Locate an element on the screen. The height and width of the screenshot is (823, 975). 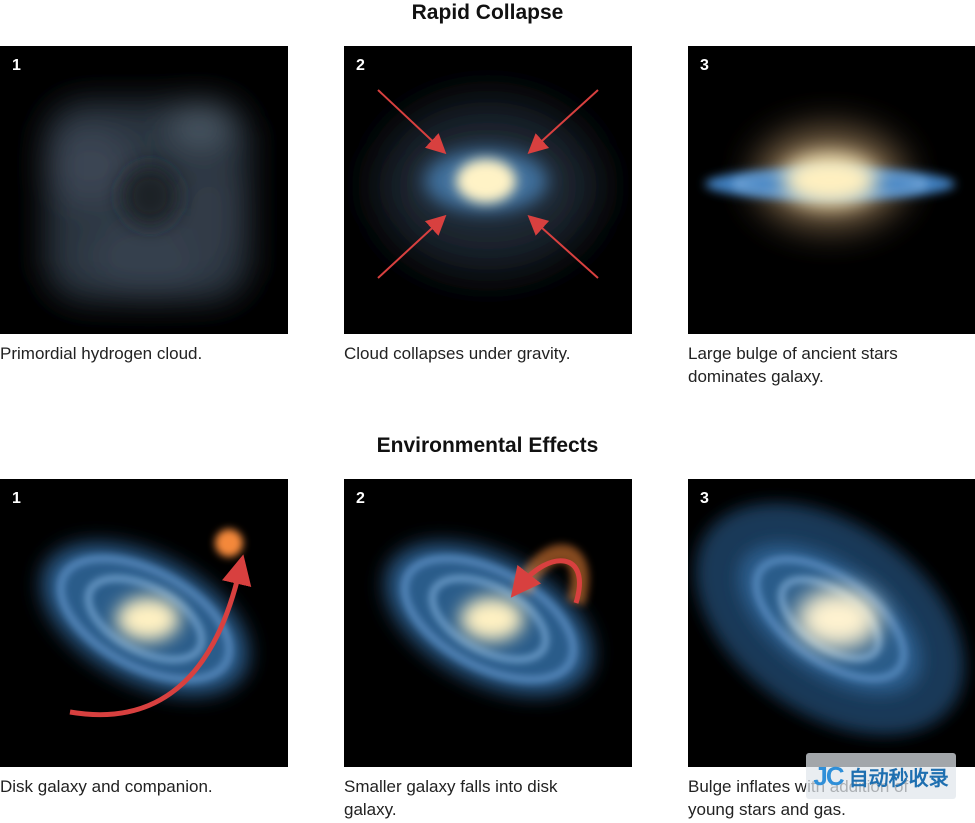
infall-arrow is located at coordinates (546, 581).